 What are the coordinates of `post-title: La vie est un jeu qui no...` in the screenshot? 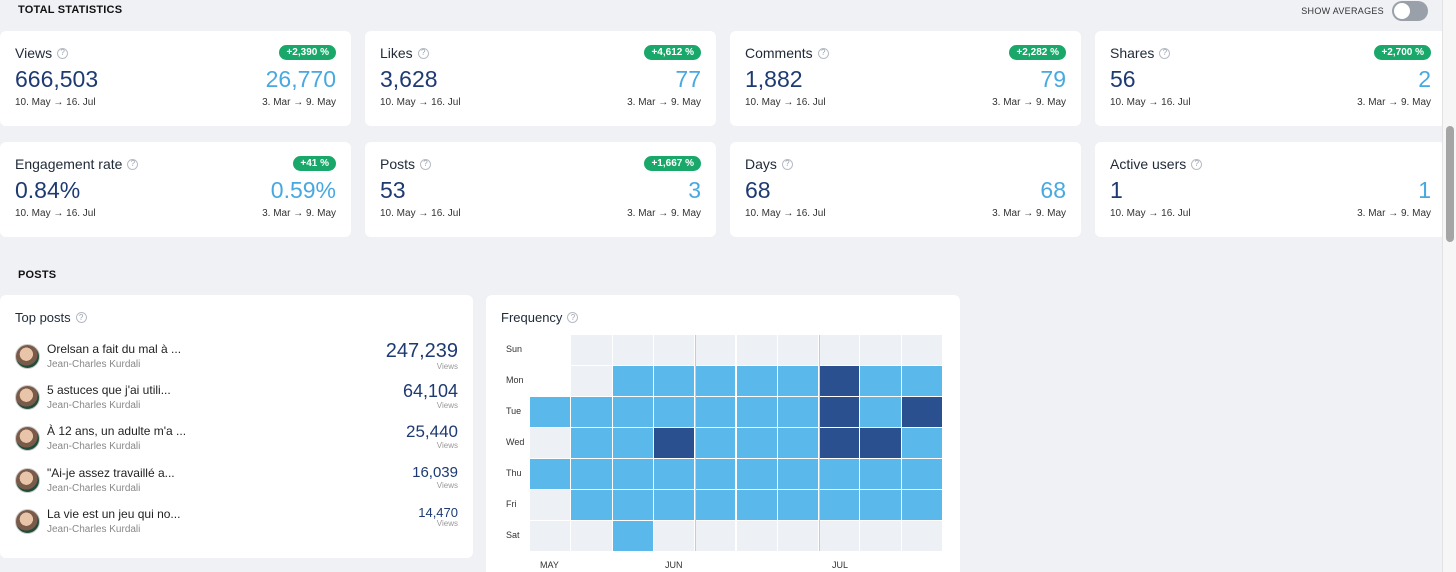 It's located at (114, 514).